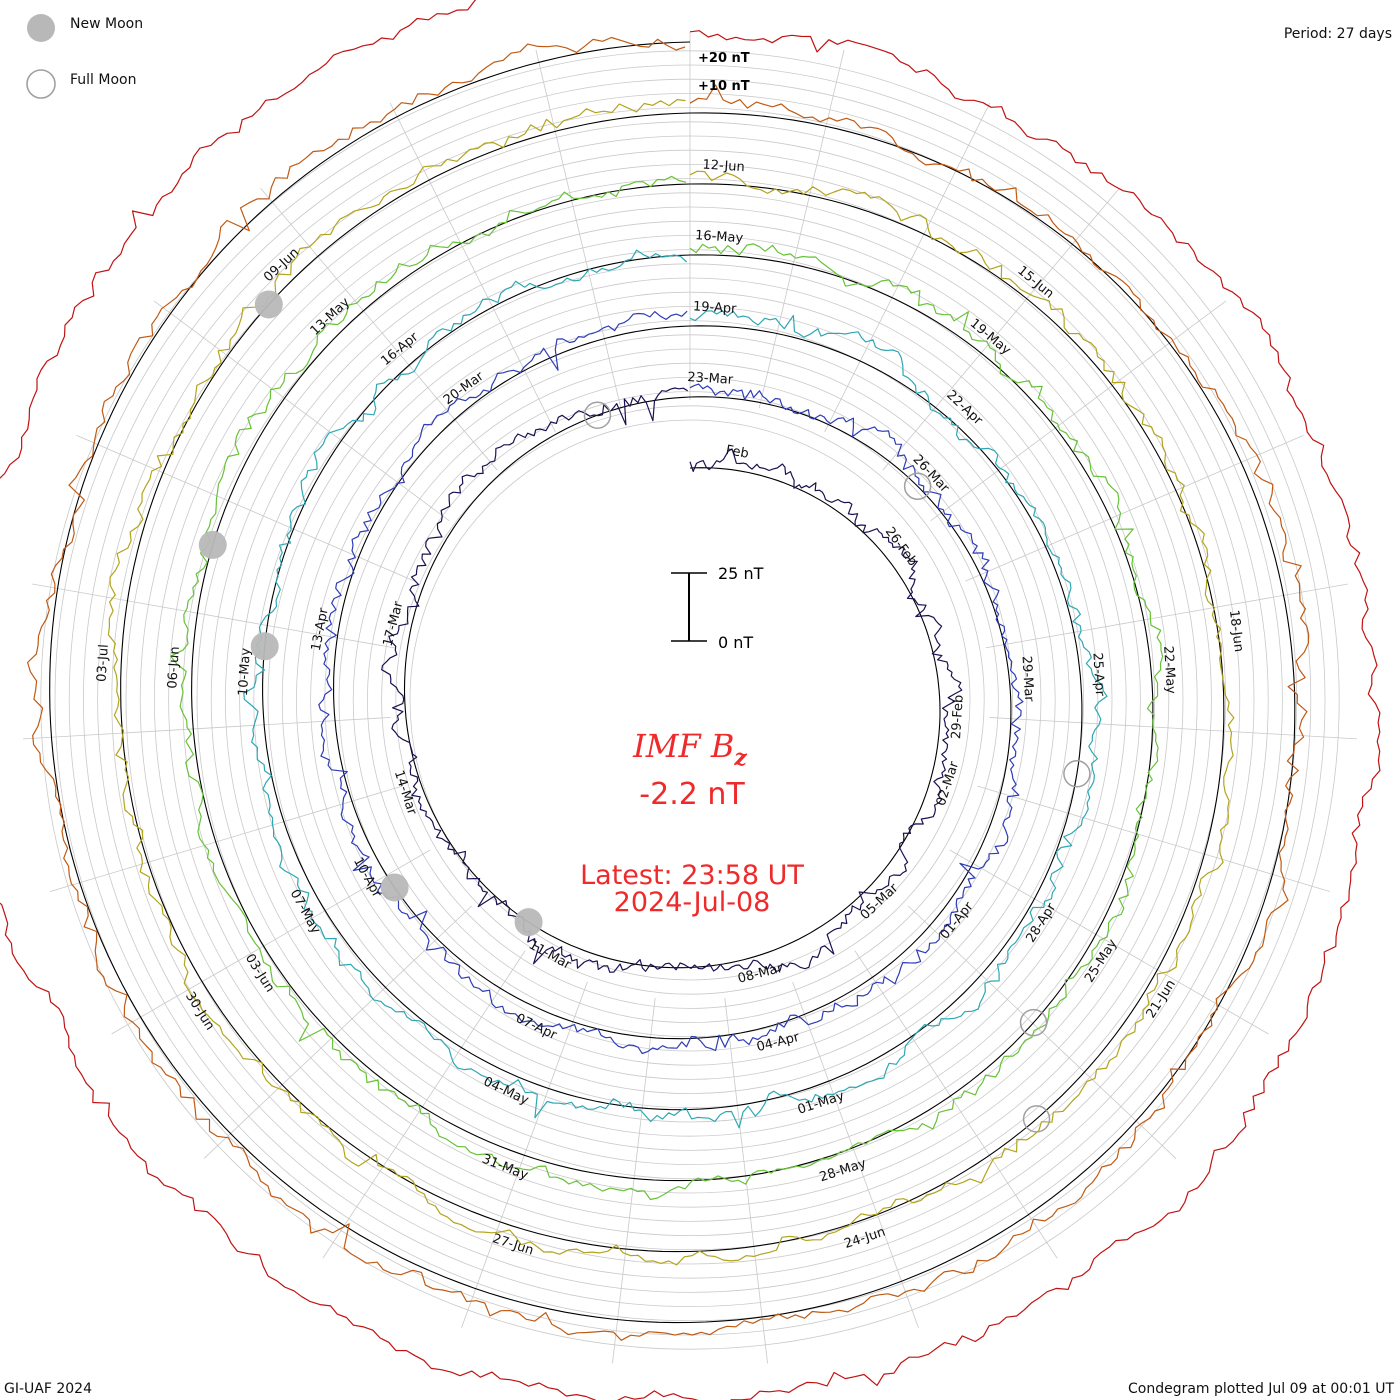 The width and height of the screenshot is (1400, 1400). I want to click on footer-left: GI-UAF 2024, so click(48, 1389).